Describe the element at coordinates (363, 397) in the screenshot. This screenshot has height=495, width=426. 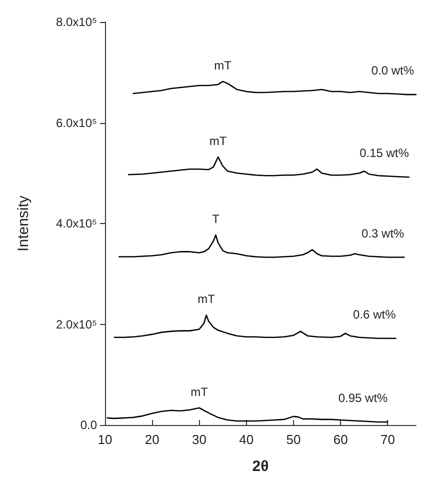
I see `series-label: 0.95 wt%` at that location.